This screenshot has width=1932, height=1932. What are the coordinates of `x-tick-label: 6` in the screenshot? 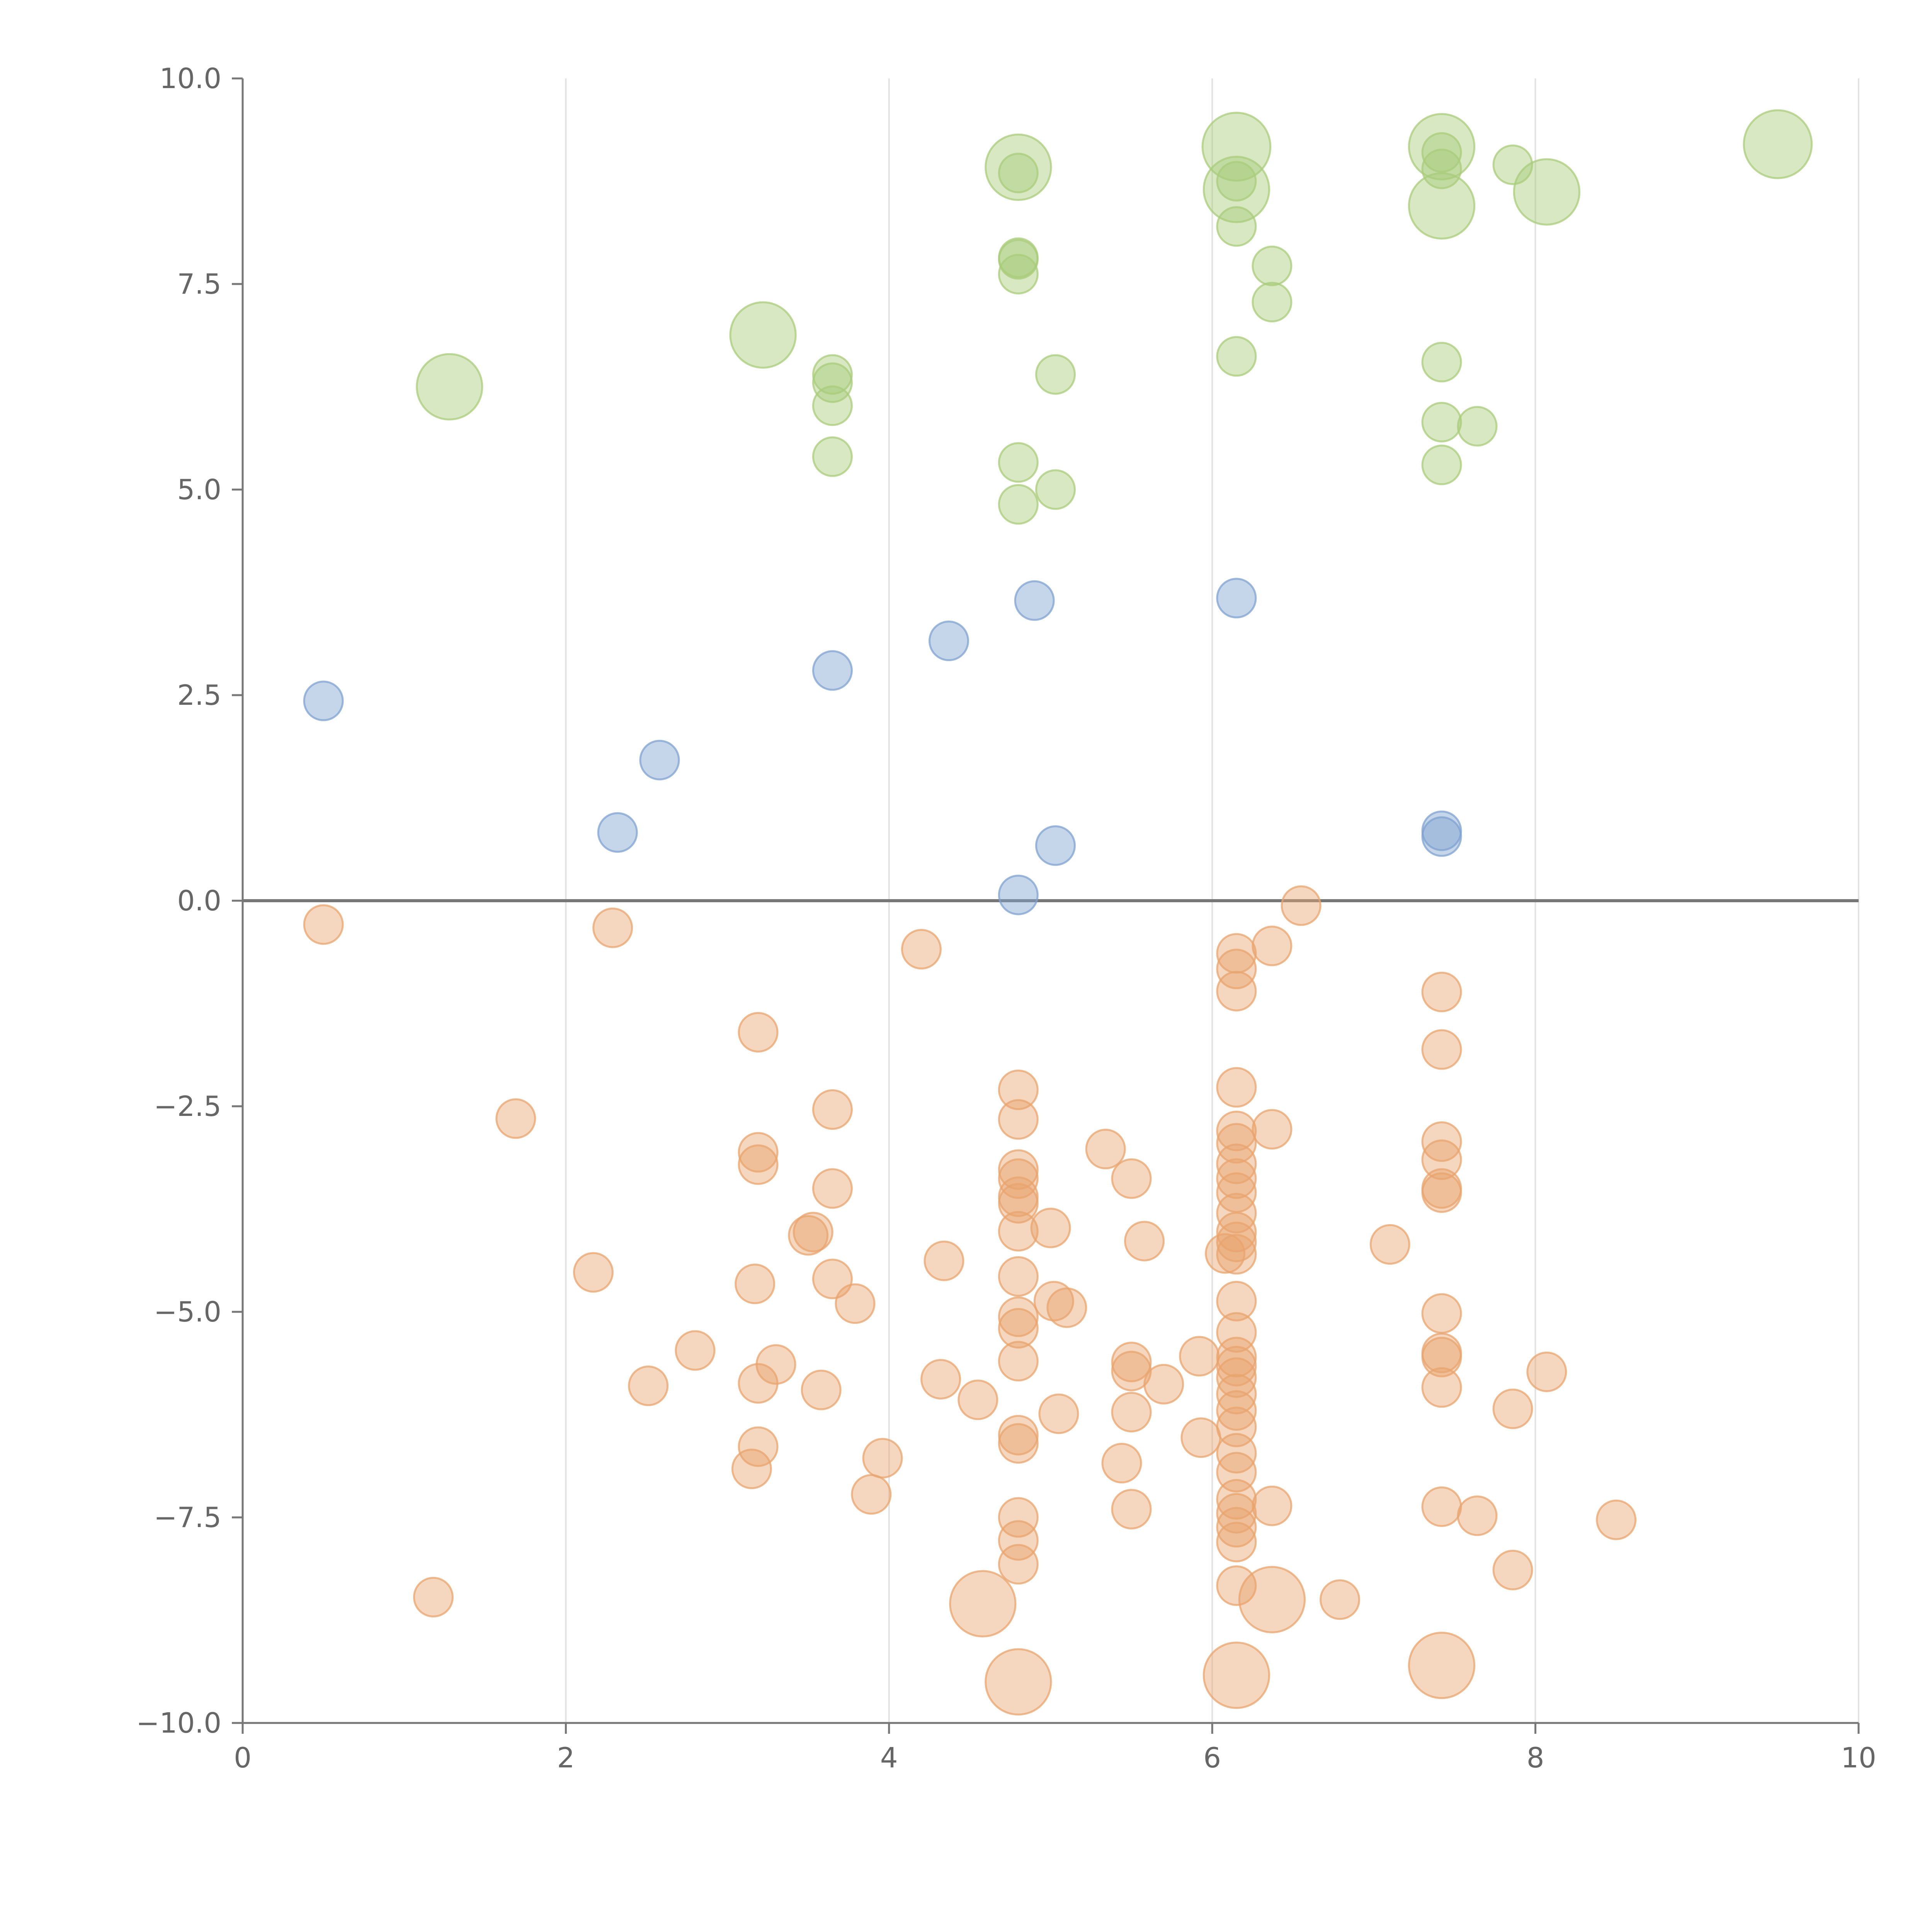 It's located at (1212, 1758).